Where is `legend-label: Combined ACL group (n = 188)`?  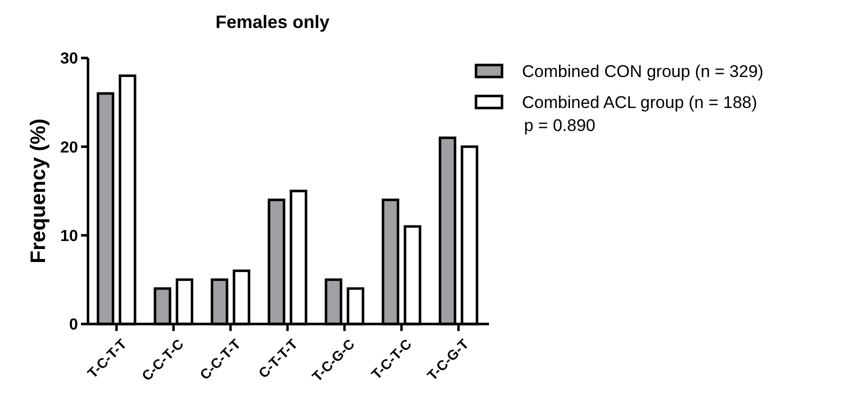
legend-label: Combined ACL group (n = 188) is located at coordinates (640, 102).